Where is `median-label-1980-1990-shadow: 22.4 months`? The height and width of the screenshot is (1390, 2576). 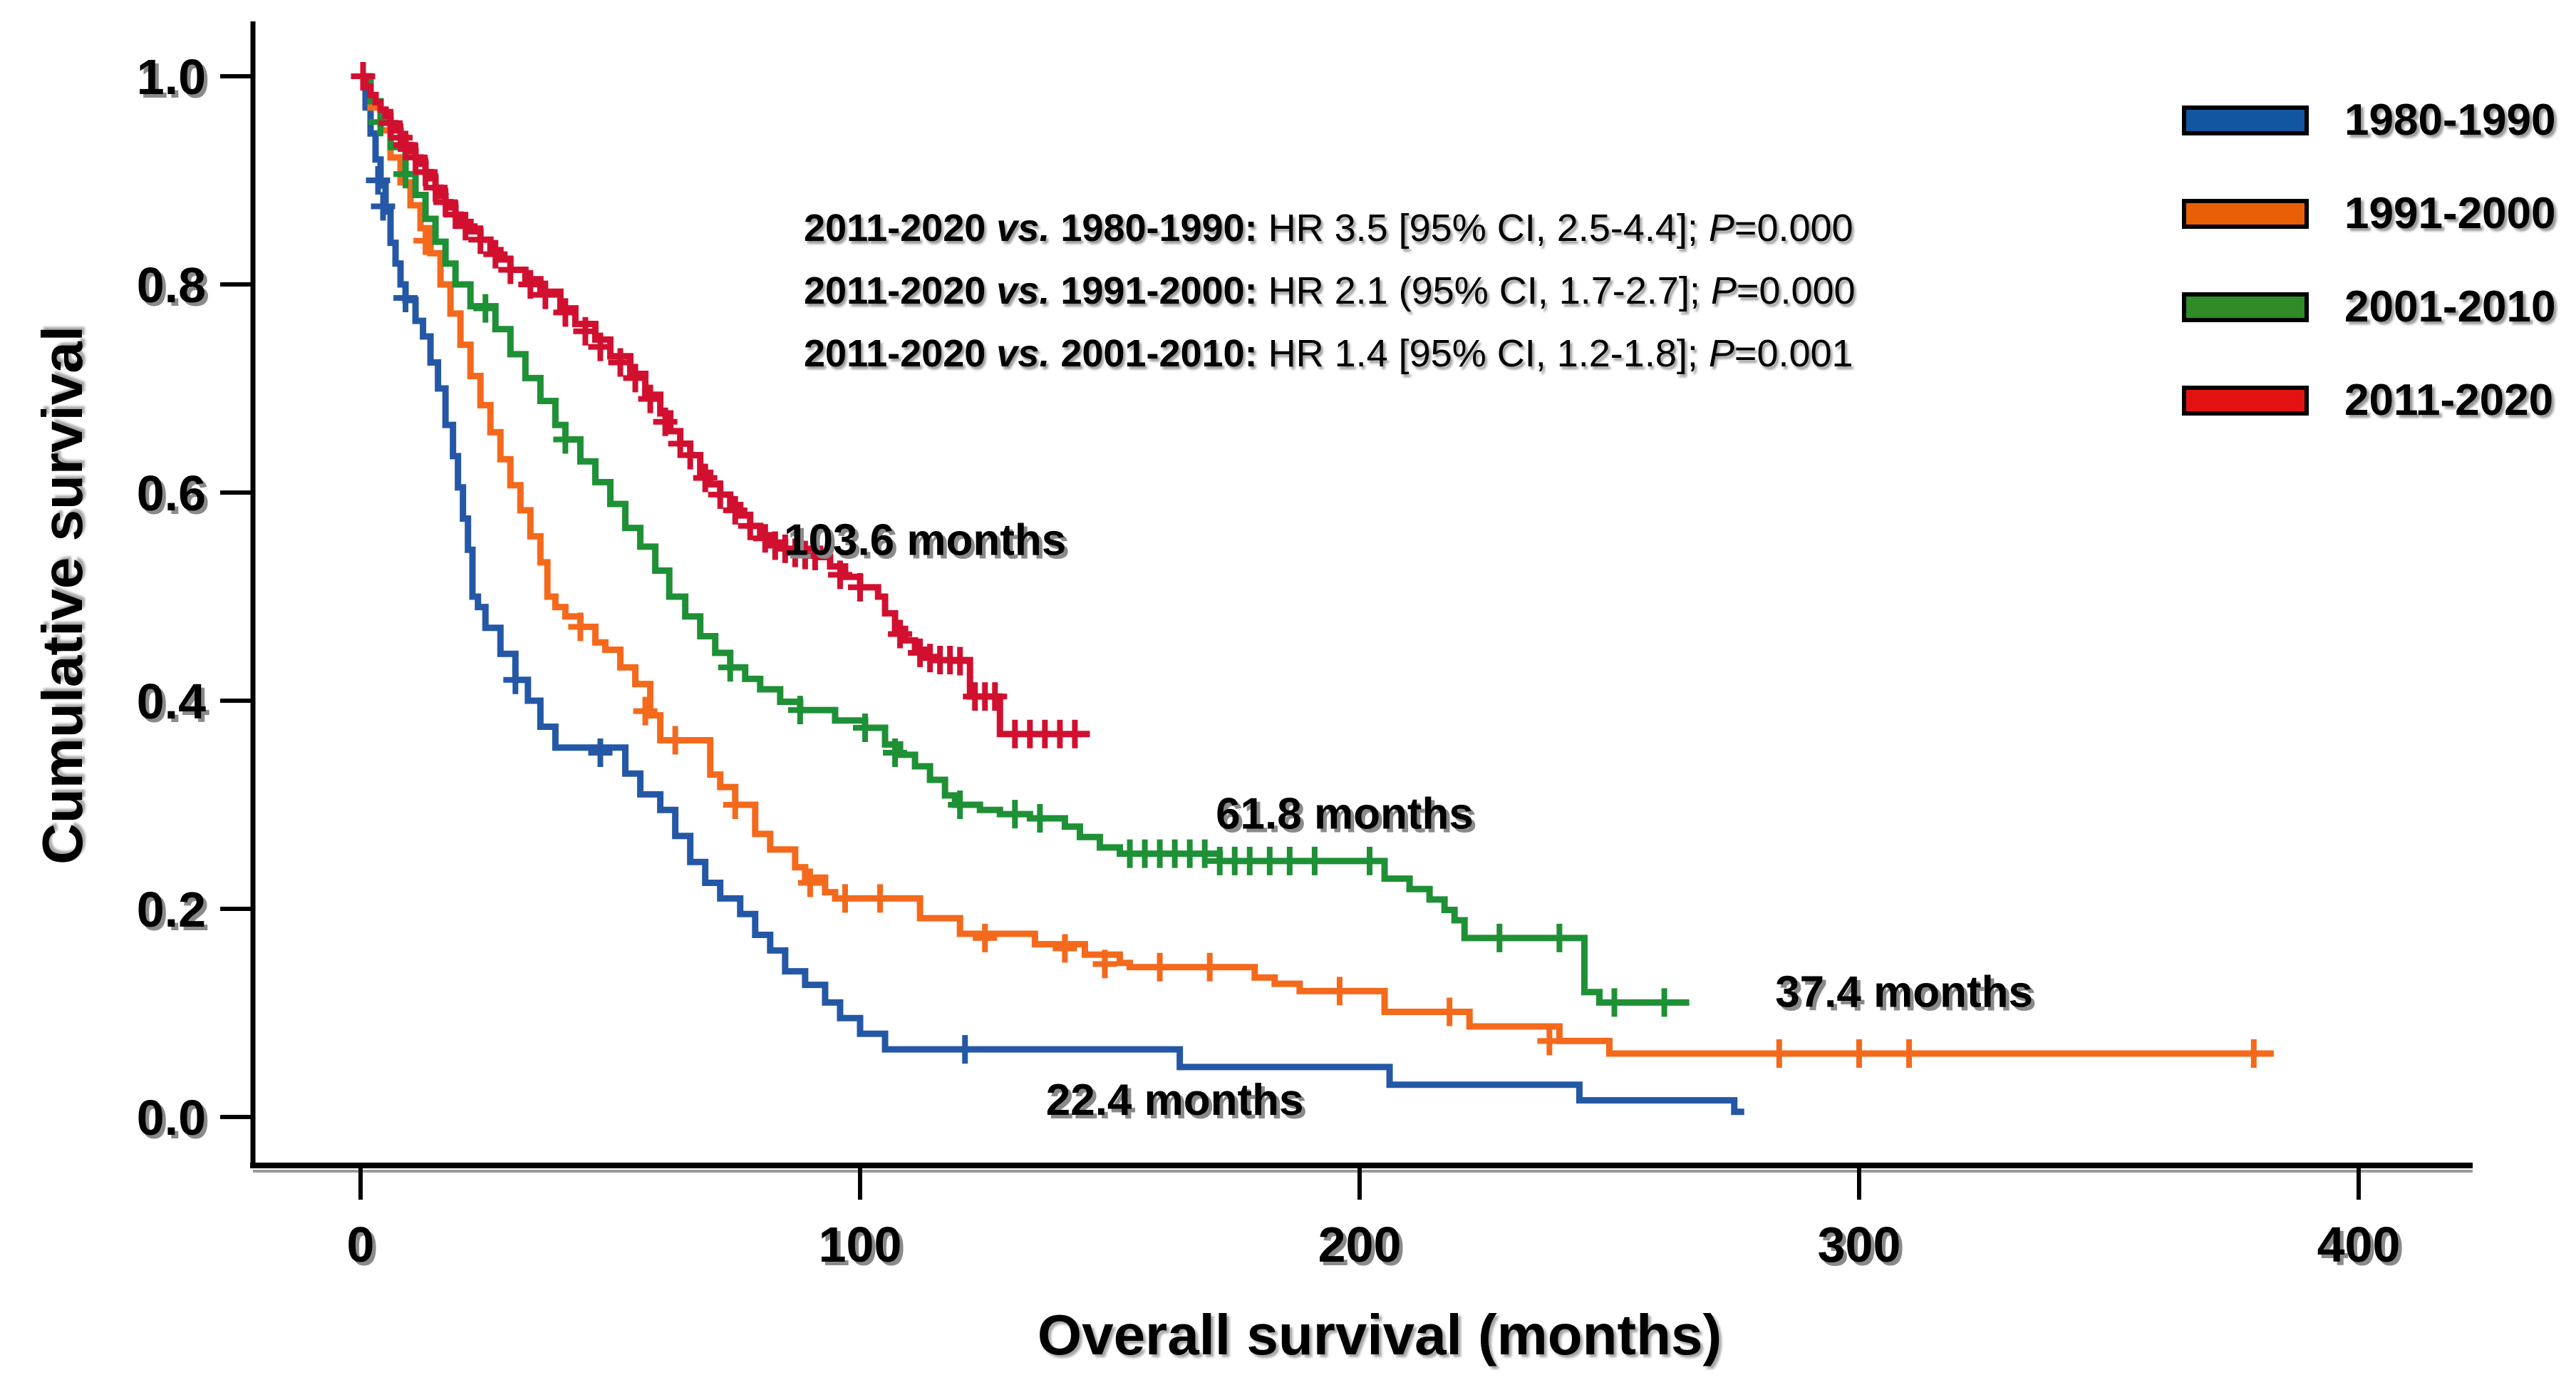
median-label-1980-1990-shadow: 22.4 months is located at coordinates (1179, 1103).